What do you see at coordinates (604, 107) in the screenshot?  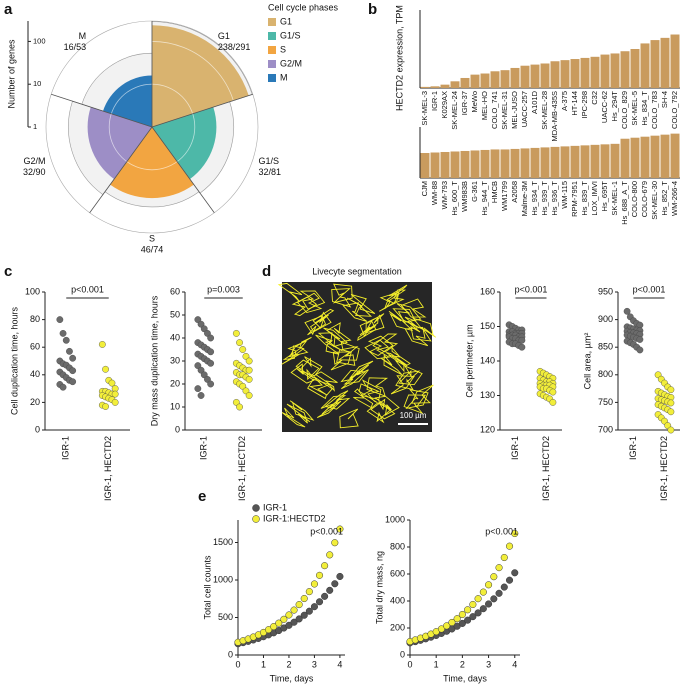 I see `x-tick-label: UACC-62` at bounding box center [604, 107].